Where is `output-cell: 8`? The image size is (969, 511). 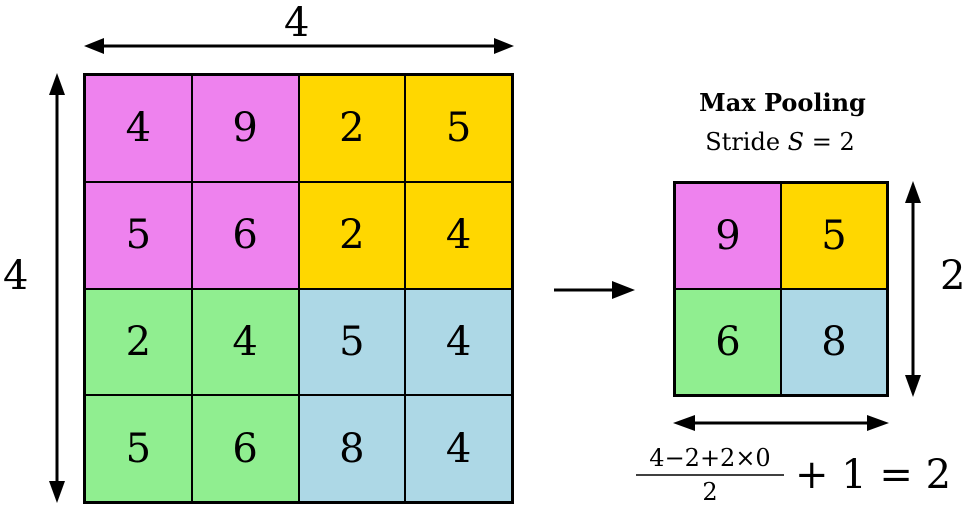
output-cell: 8 is located at coordinates (834, 342).